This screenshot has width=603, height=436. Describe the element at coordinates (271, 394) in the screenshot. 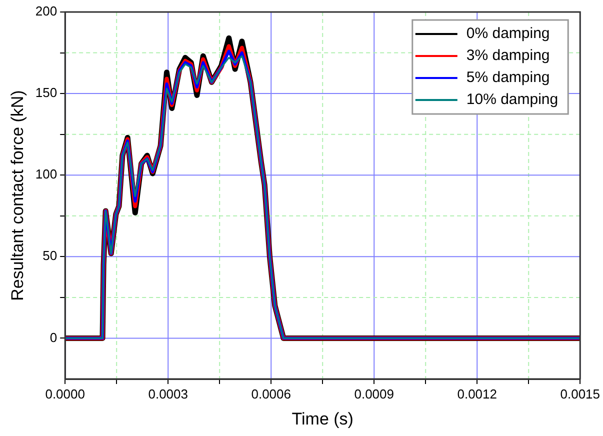

I see `x-tick-label: 0.0006` at that location.